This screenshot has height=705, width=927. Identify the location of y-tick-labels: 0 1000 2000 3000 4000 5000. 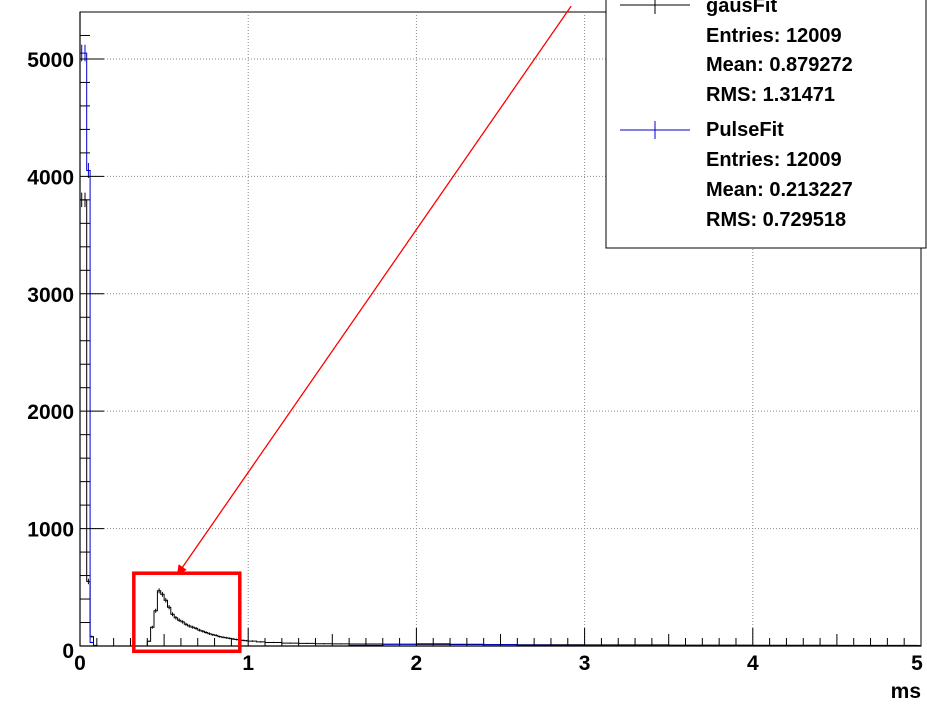
(50, 356).